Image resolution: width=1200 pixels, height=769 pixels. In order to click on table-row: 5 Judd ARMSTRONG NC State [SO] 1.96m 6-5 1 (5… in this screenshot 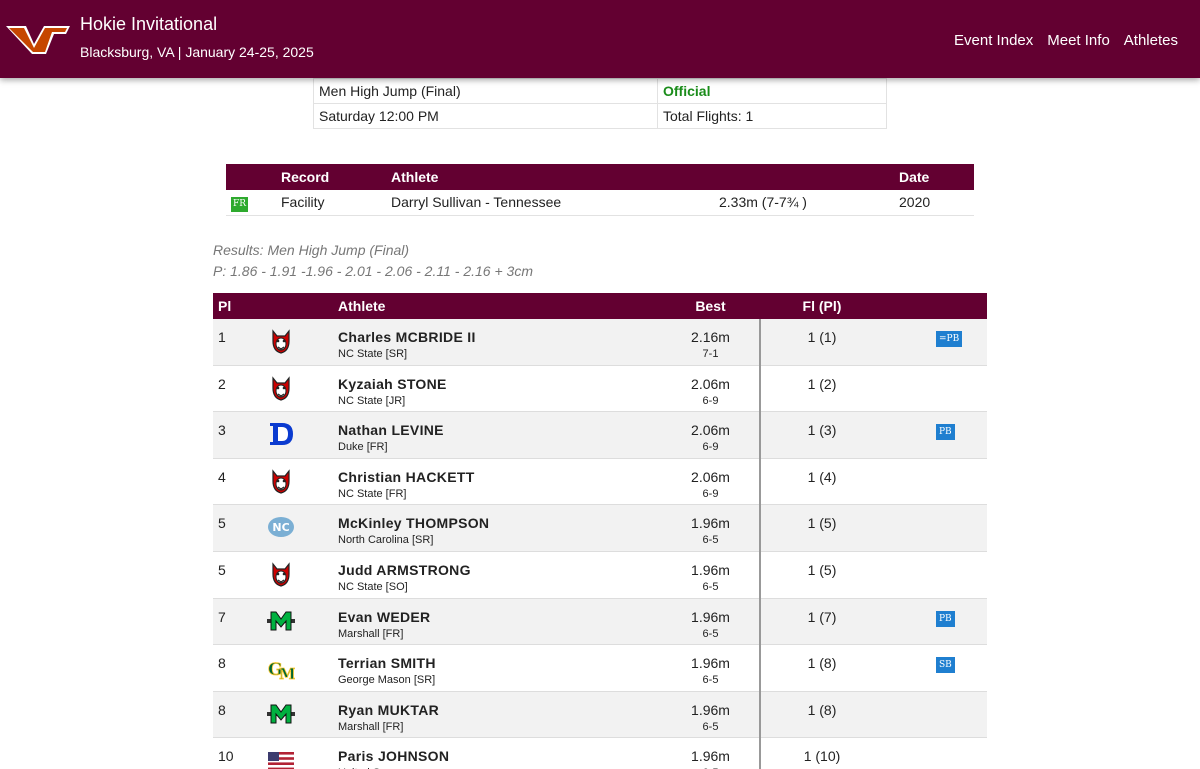, I will do `click(600, 575)`.